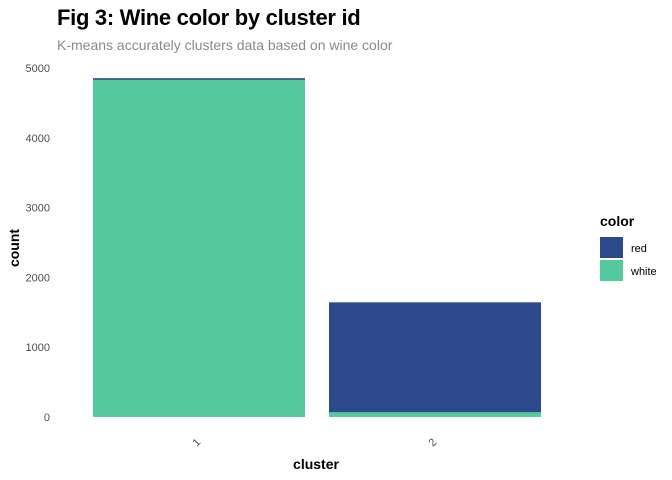  I want to click on y-tick-label-2000: 2000, so click(38, 278).